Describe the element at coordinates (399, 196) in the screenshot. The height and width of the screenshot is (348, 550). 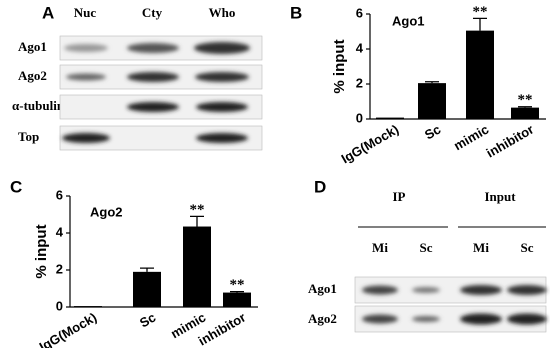
I see `group-label: IP` at that location.